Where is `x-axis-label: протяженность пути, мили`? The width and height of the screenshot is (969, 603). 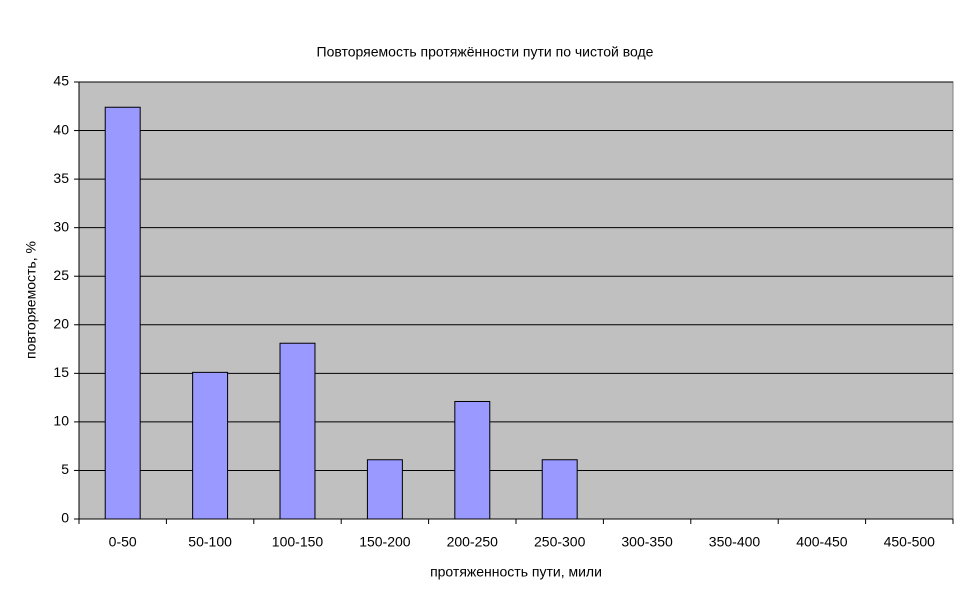
x-axis-label: протяженность пути, мили is located at coordinates (516, 572).